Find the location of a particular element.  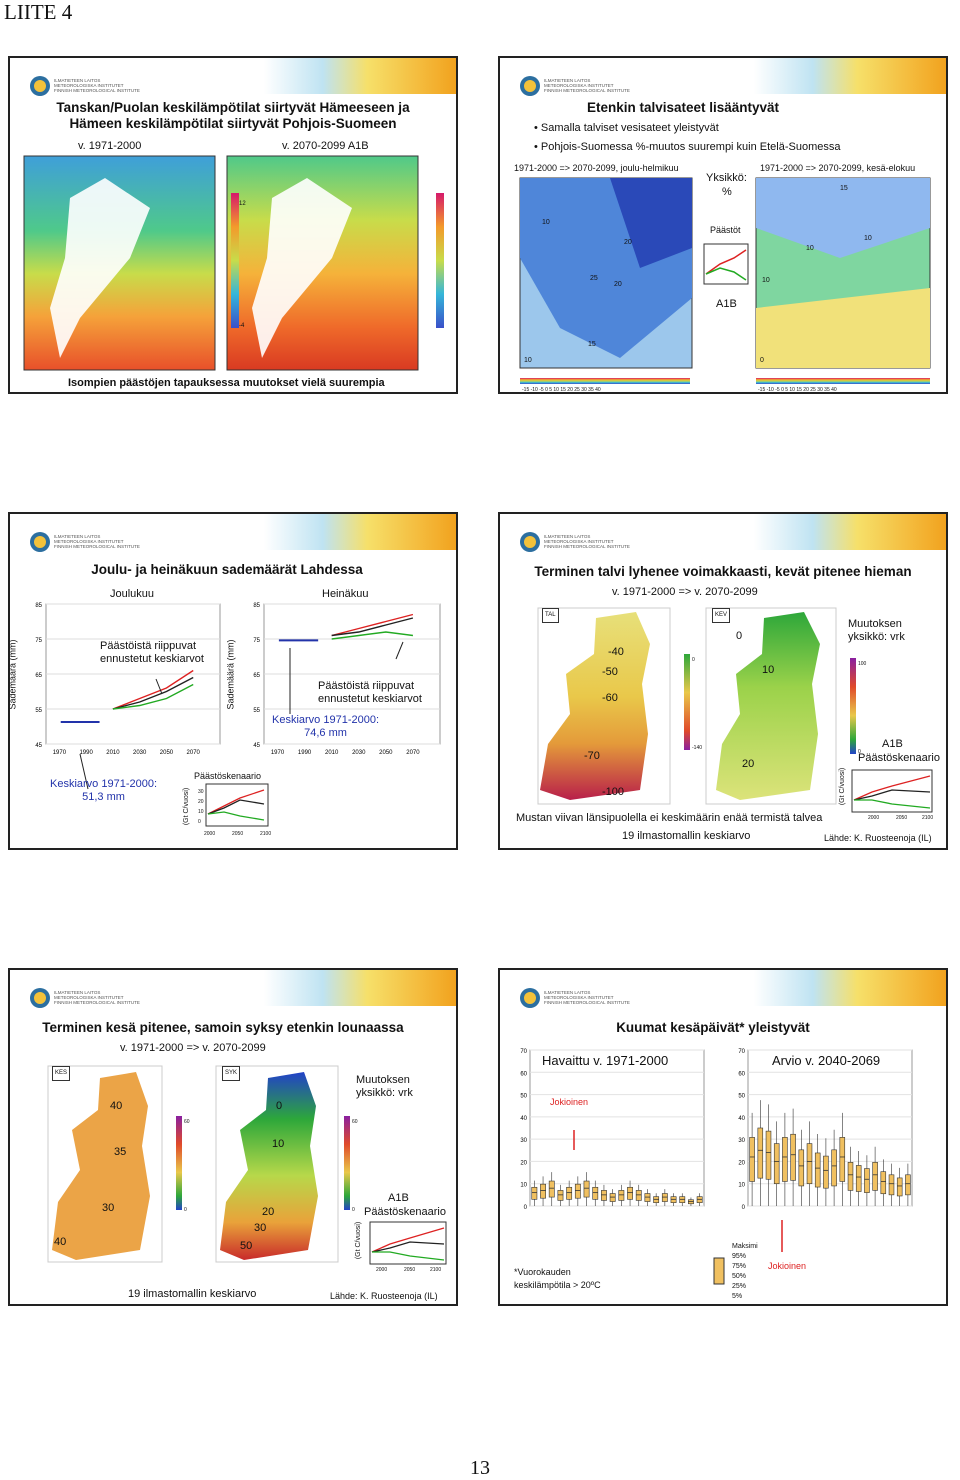

inset-ytick: 30 is located at coordinates (201, 792).